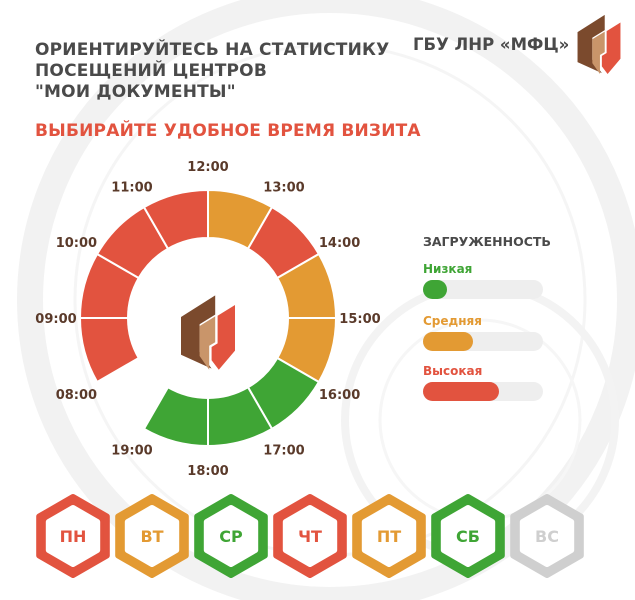 The width and height of the screenshot is (635, 600). Describe the element at coordinates (453, 371) in the screenshot. I see `legend-label: Высокая` at that location.